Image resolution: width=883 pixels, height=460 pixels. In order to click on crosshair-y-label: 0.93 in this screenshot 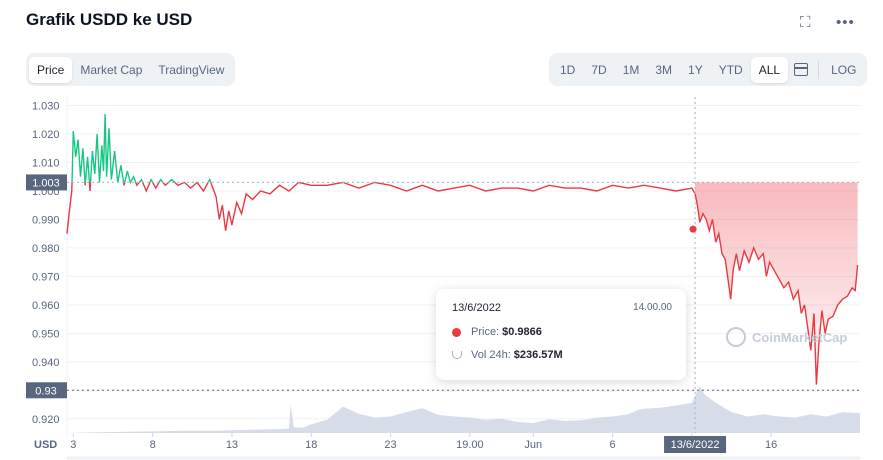, I will do `click(45, 391)`.